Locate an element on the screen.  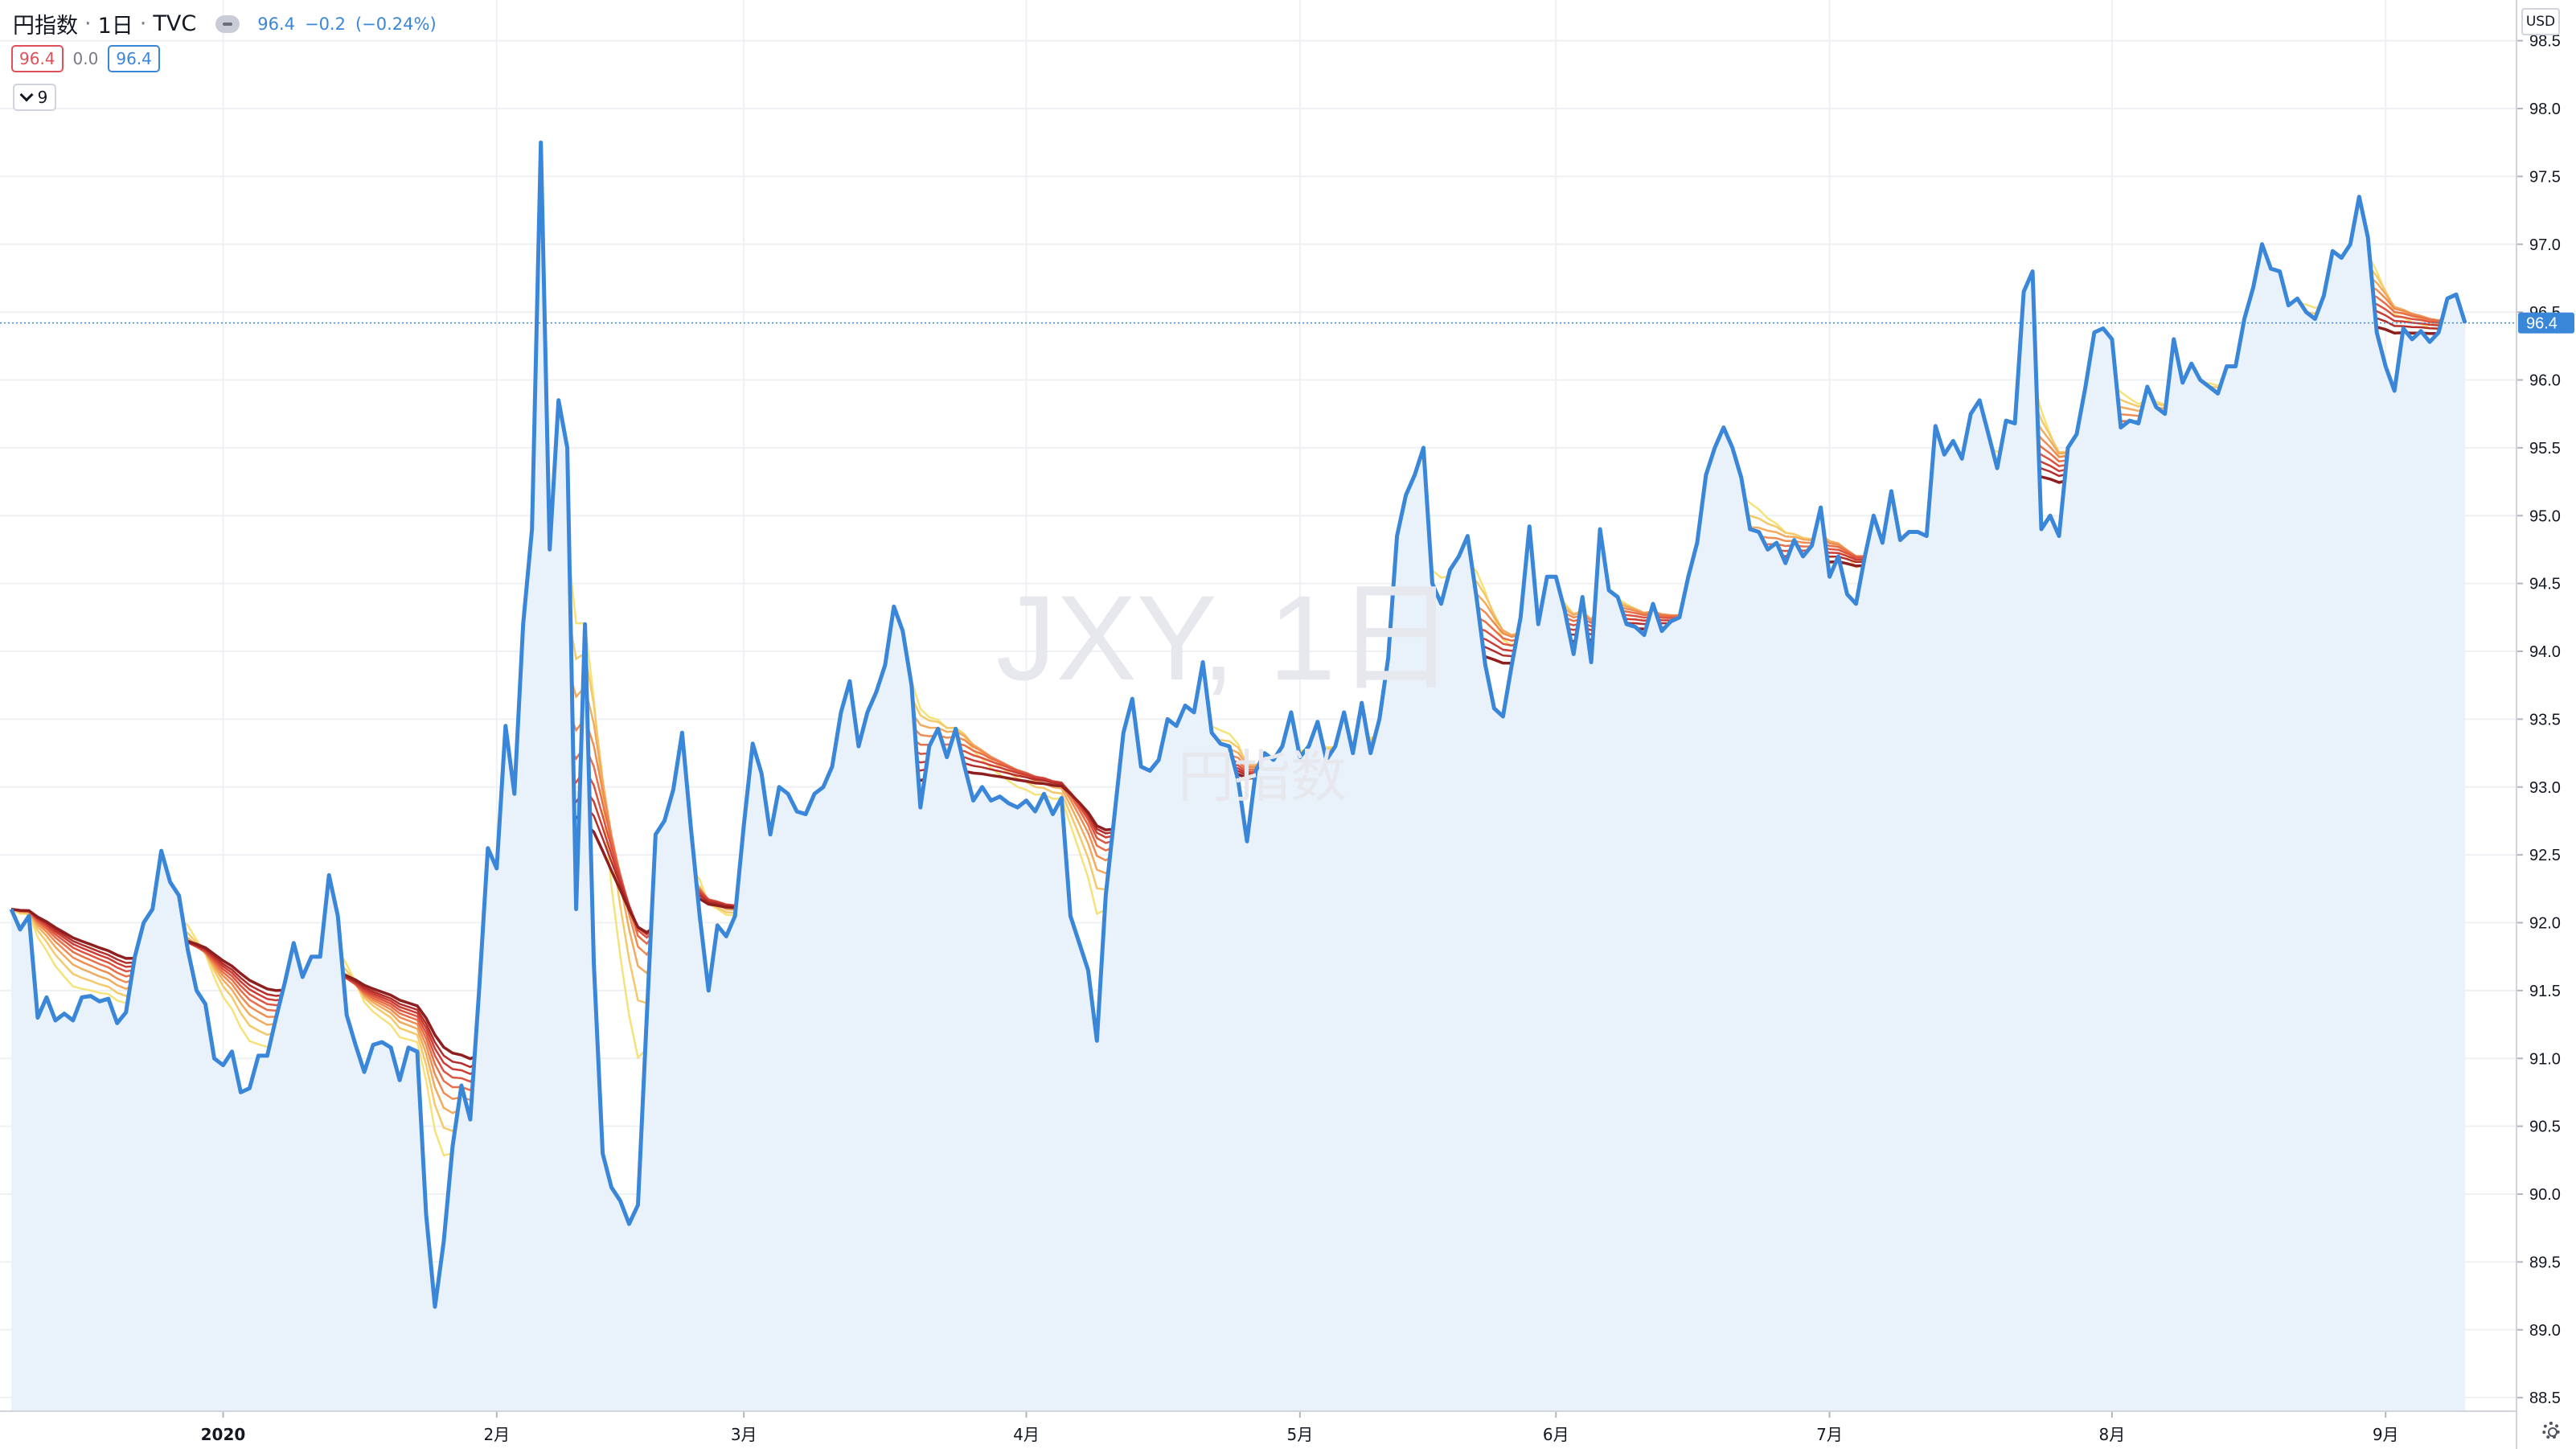
watermark: JXY, 1日 円指数 is located at coordinates (1226, 690).